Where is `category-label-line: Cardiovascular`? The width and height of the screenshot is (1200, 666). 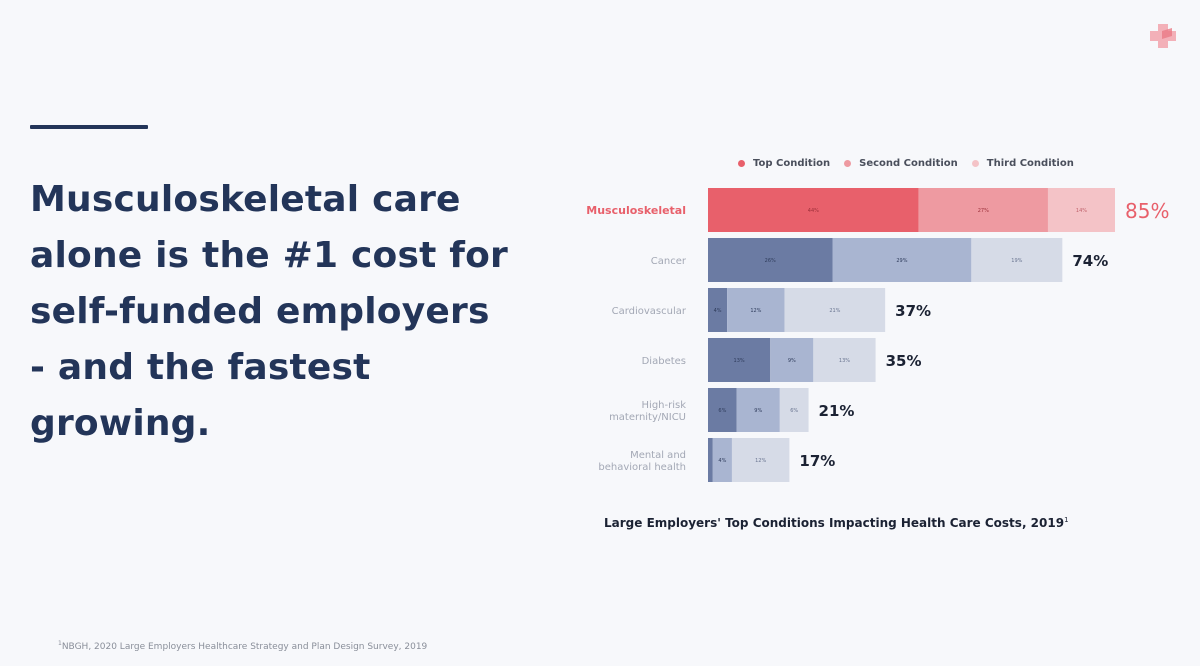
category-label-line: Cardiovascular is located at coordinates (649, 311).